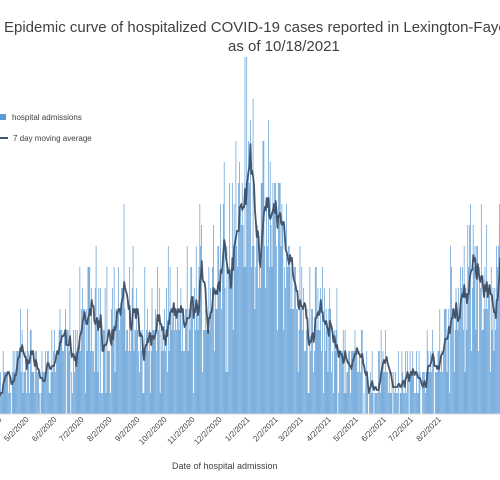 This screenshot has height=480, width=500. Describe the element at coordinates (225, 466) in the screenshot. I see `x-axis-title: Date of hospital admission` at that location.